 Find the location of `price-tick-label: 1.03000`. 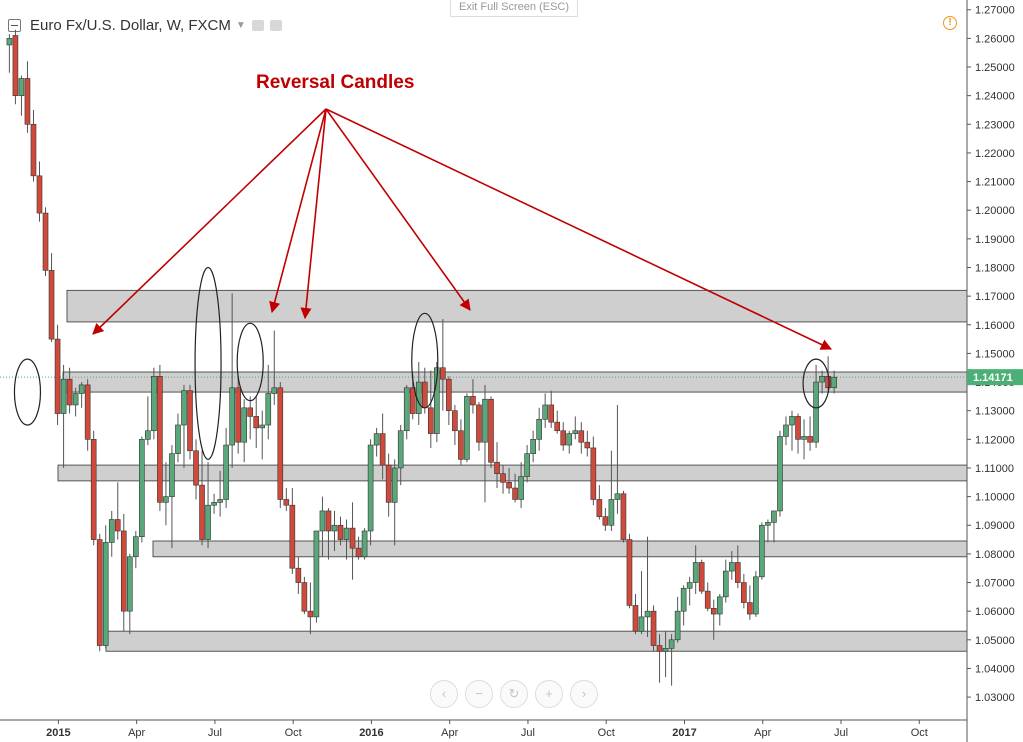

price-tick-label: 1.03000 is located at coordinates (995, 698).